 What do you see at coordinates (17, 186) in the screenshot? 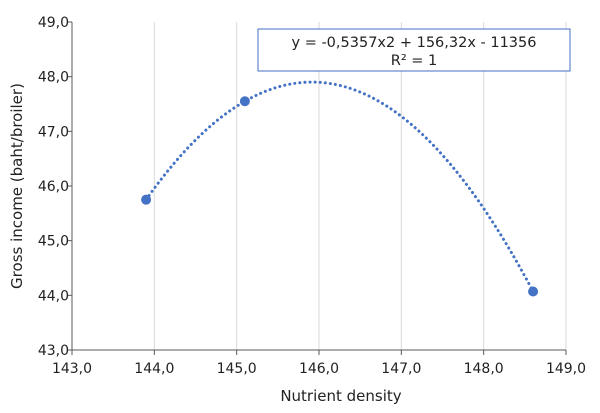
I see `y-axis-title: Gross income (baht/broiler)` at bounding box center [17, 186].